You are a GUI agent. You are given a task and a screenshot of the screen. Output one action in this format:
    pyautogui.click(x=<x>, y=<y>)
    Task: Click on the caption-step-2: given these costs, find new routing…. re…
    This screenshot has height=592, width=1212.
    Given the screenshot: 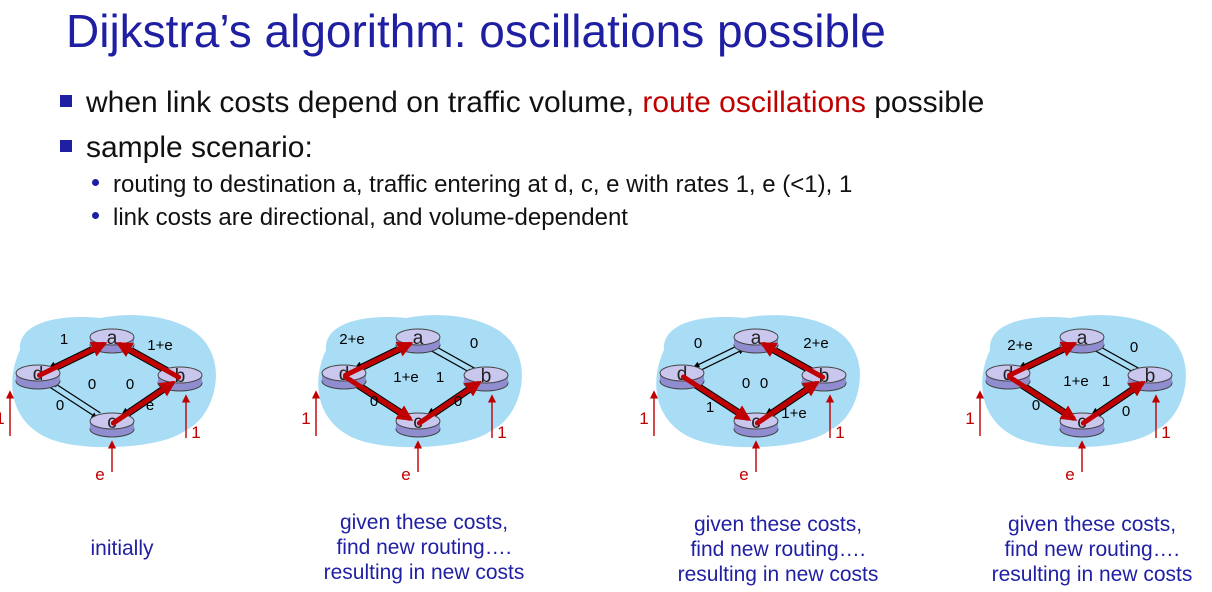 What is the action you would take?
    pyautogui.click(x=778, y=549)
    